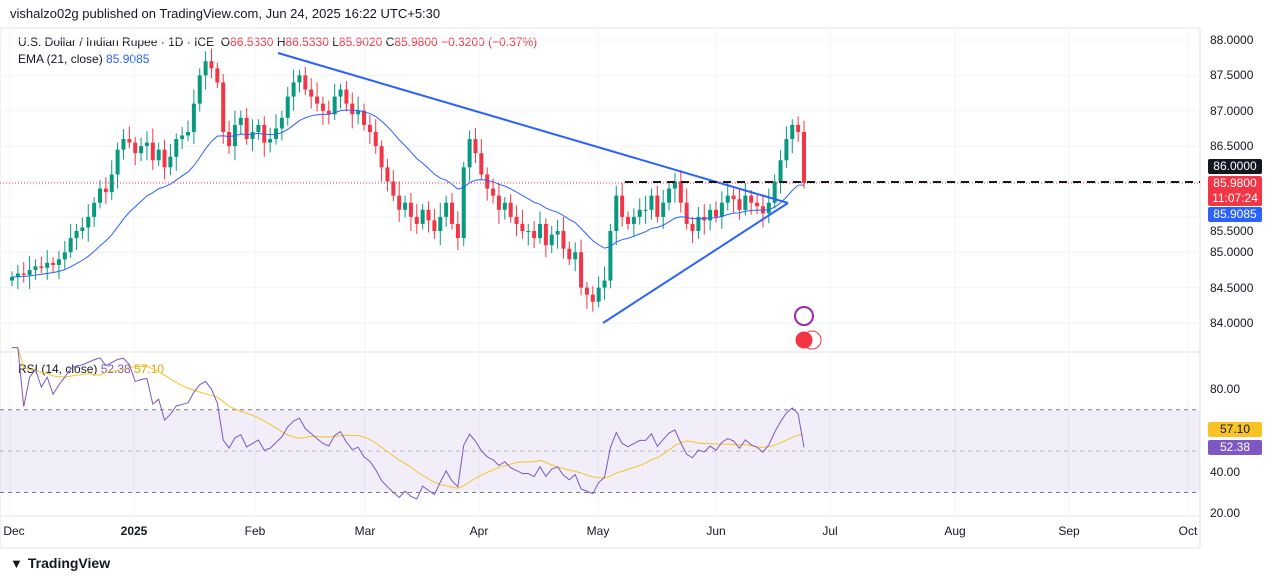  What do you see at coordinates (14, 531) in the screenshot?
I see `x-tick-label: Dec` at bounding box center [14, 531].